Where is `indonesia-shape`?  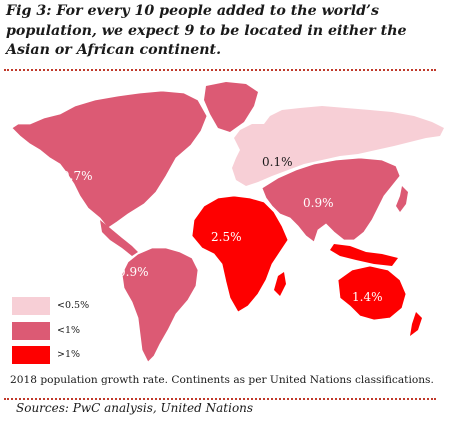 indonesia-shape is located at coordinates (364, 255).